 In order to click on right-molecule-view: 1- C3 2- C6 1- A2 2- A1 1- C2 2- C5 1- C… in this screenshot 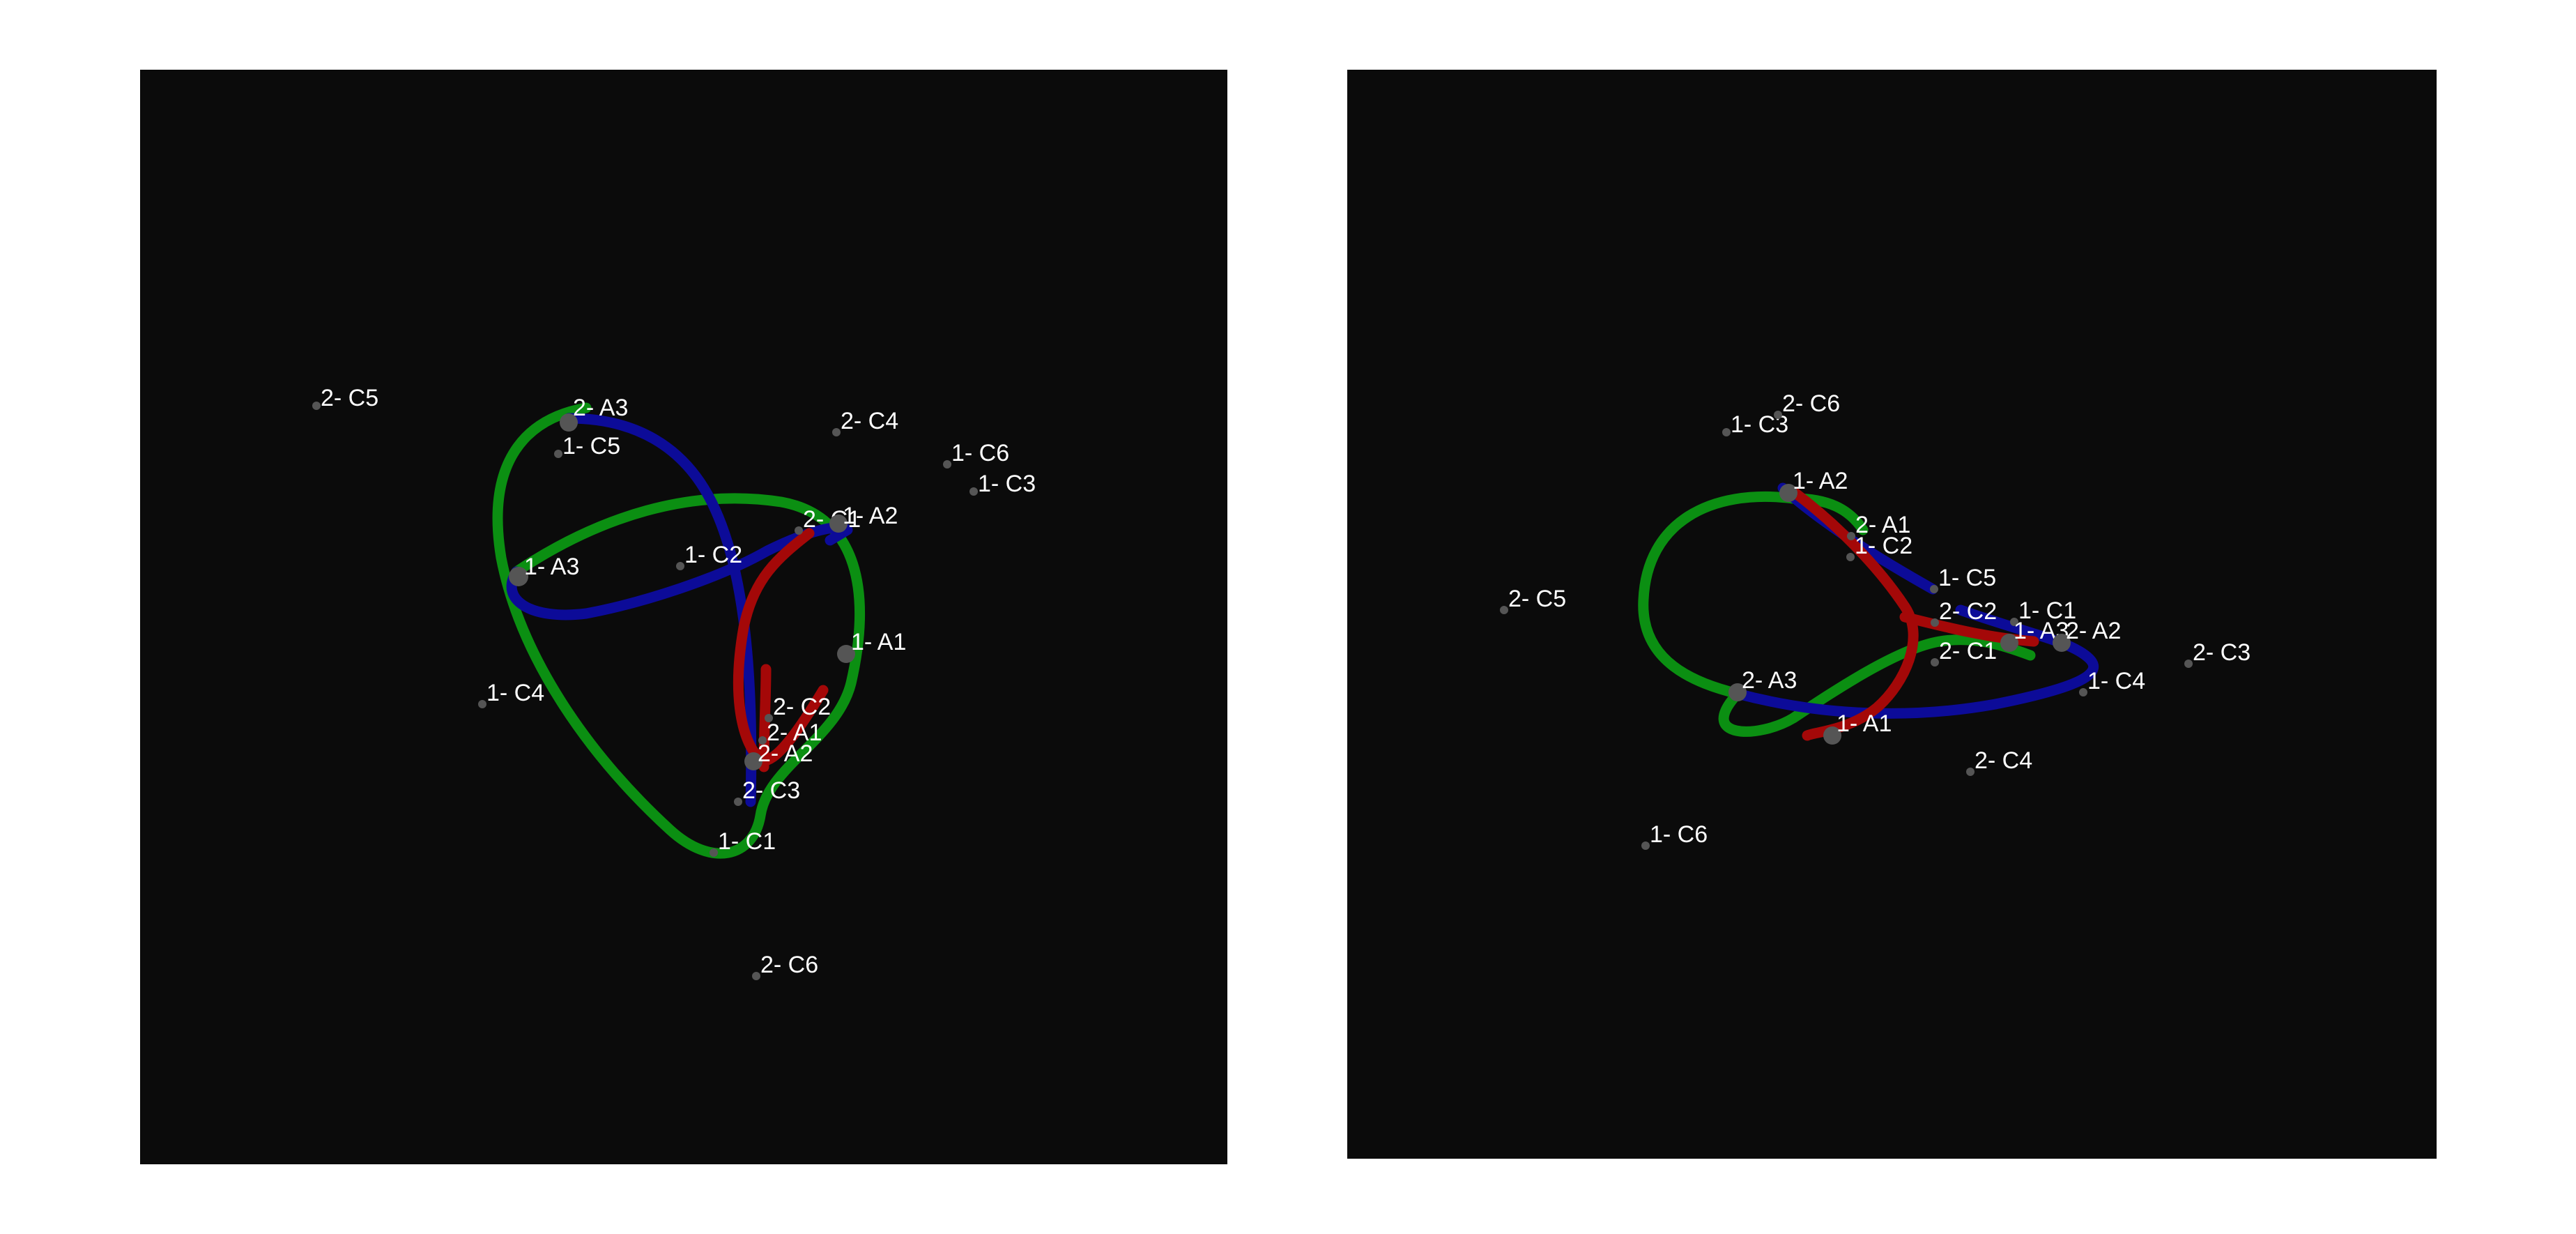, I will do `click(1875, 620)`.